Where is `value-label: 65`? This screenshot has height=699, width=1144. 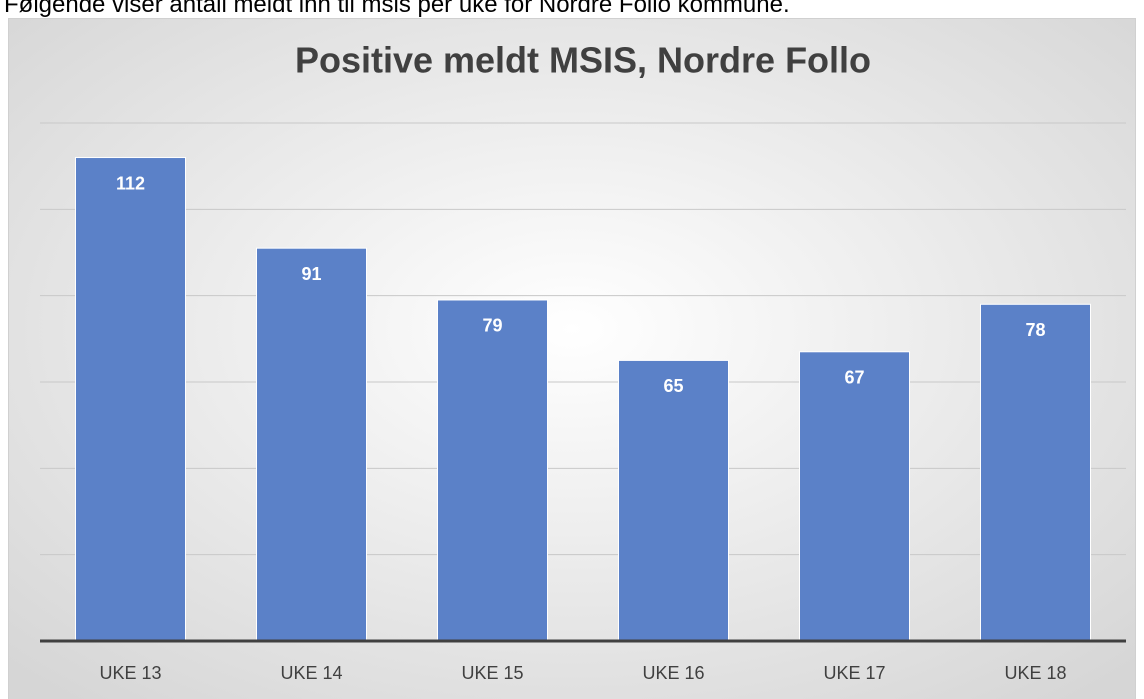
value-label: 65 is located at coordinates (673, 386).